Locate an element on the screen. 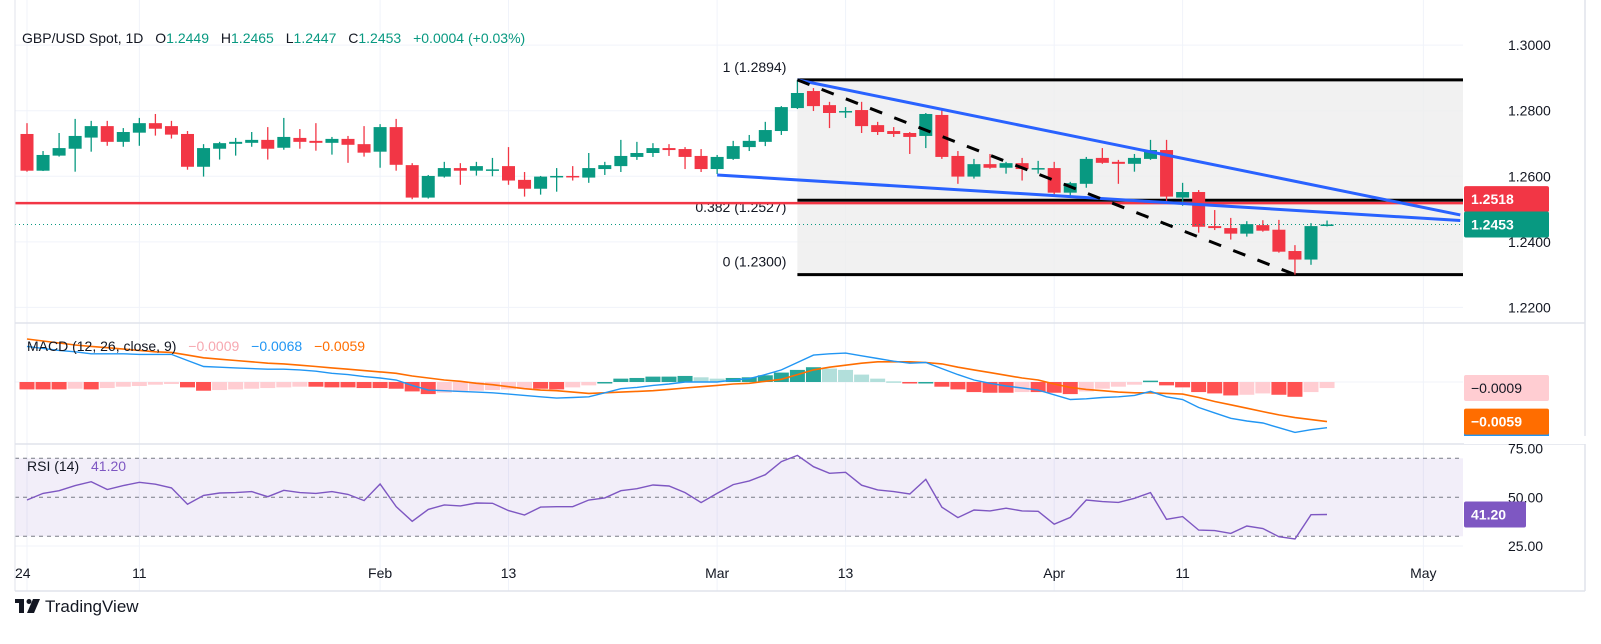 The image size is (1601, 644). trendline-upper is located at coordinates (1129, 147).